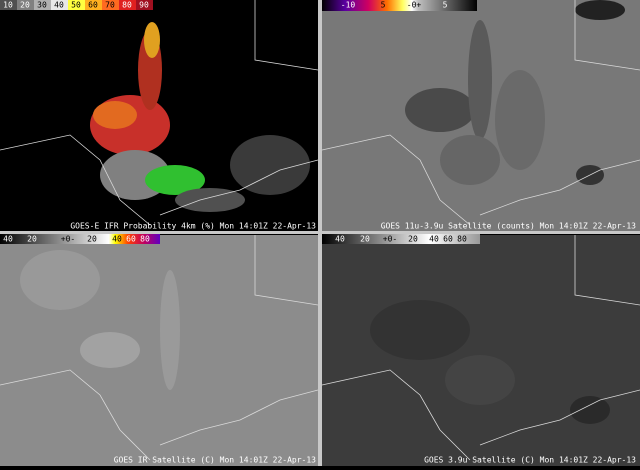 Image resolution: width=640 pixels, height=470 pixels. Describe the element at coordinates (490, 362) in the screenshot. I see `39u-field` at that location.